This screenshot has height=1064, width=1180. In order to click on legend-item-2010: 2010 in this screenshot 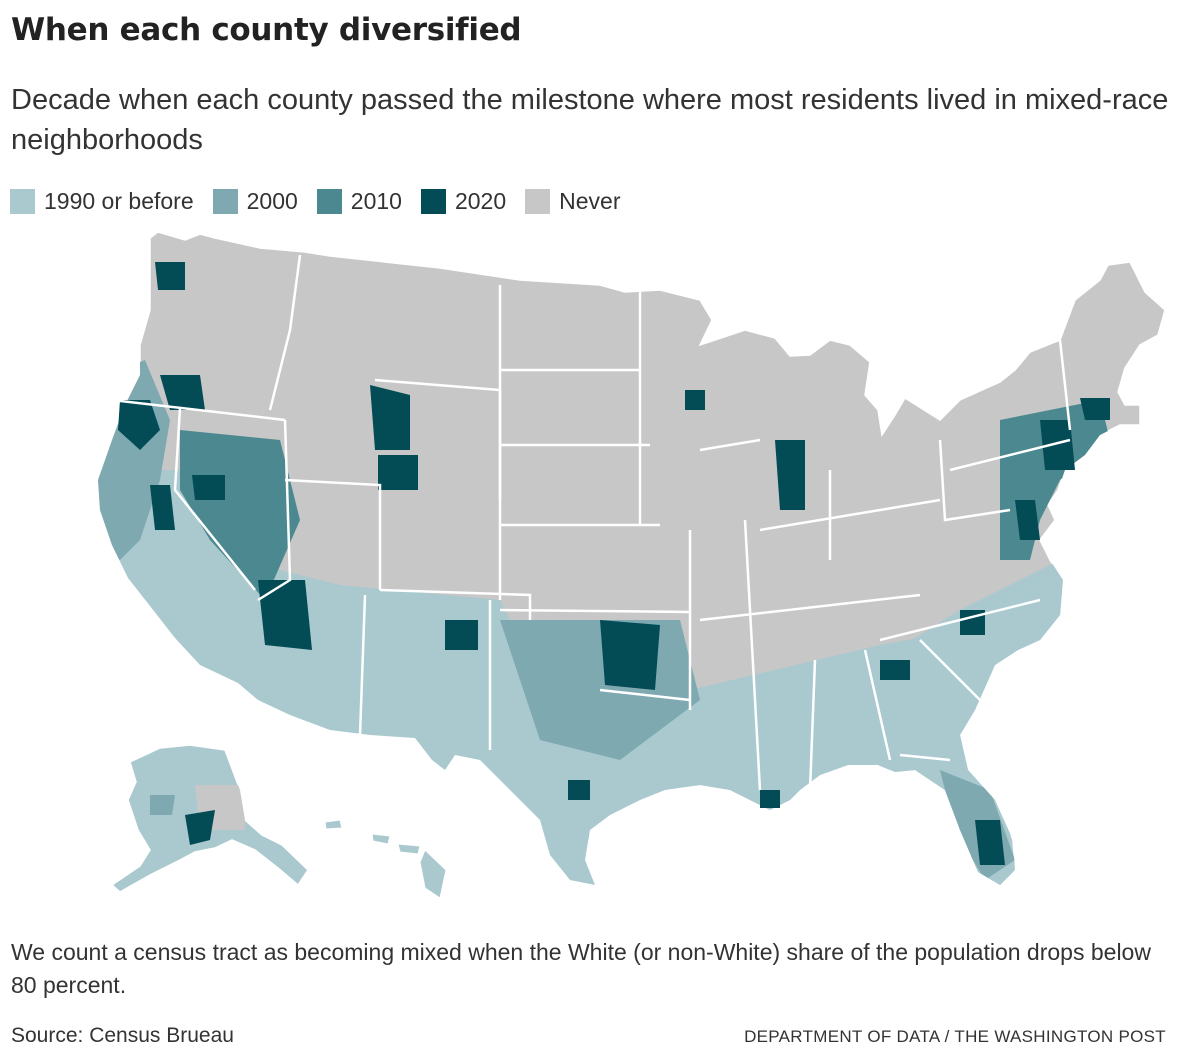, I will do `click(359, 201)`.